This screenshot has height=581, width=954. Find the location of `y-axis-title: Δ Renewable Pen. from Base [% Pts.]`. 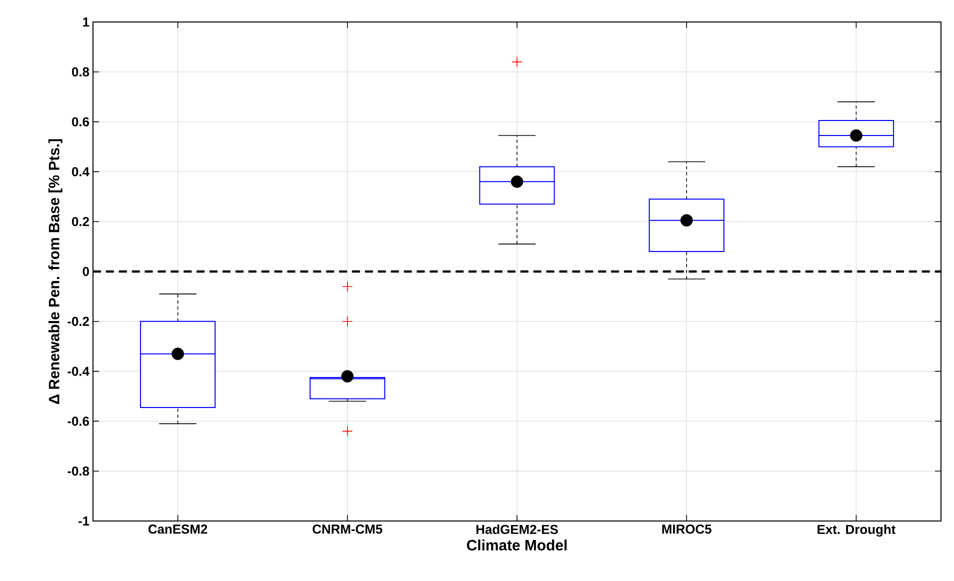

y-axis-title: Δ Renewable Pen. from Base [% Pts.] is located at coordinates (55, 271).